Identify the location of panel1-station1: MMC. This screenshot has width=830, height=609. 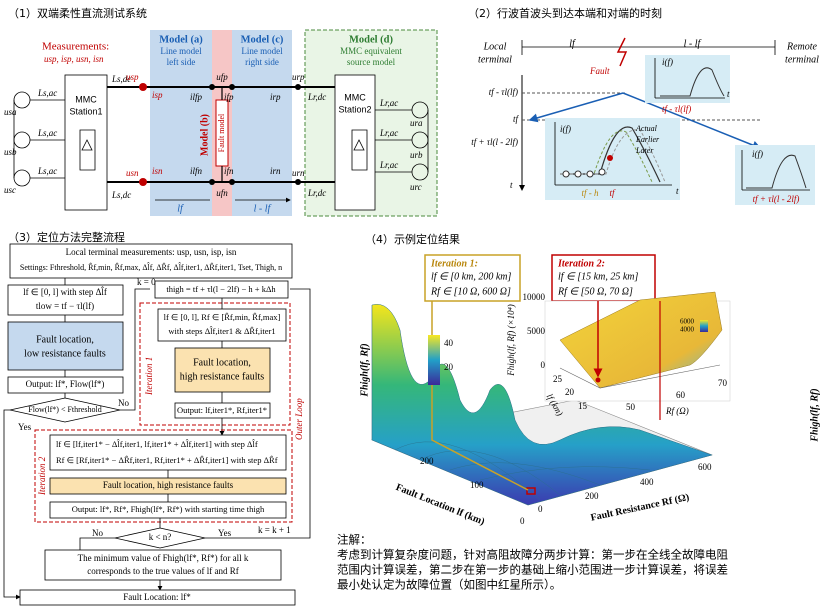
(86, 99).